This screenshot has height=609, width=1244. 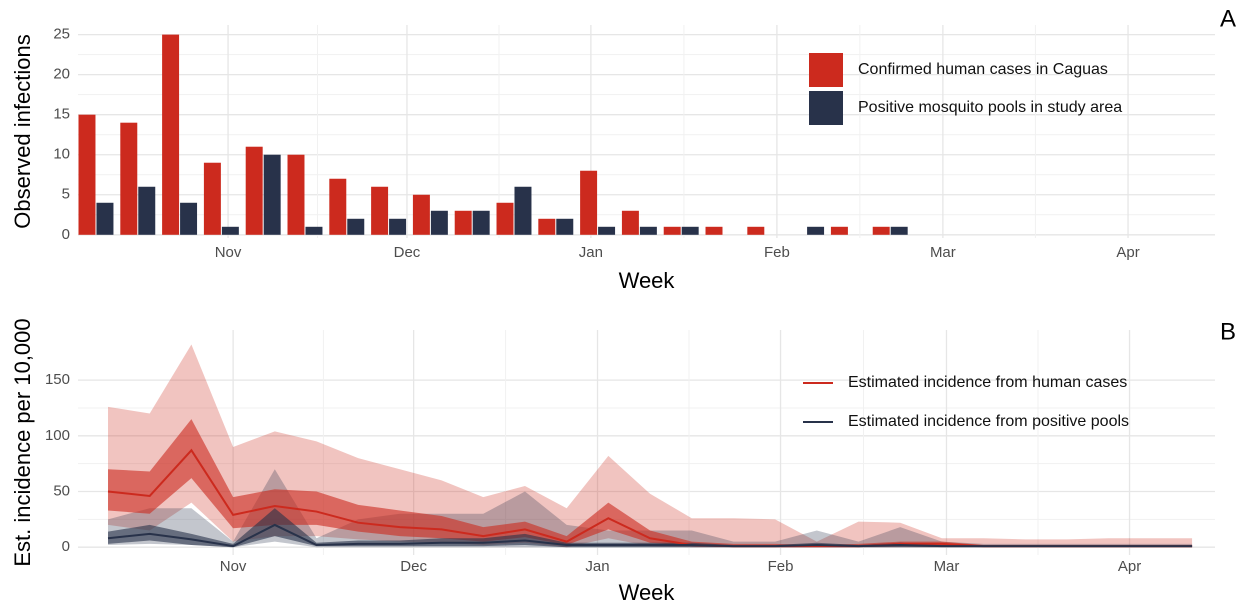 What do you see at coordinates (22, 131) in the screenshot?
I see `y-axis-title: Observed infections` at bounding box center [22, 131].